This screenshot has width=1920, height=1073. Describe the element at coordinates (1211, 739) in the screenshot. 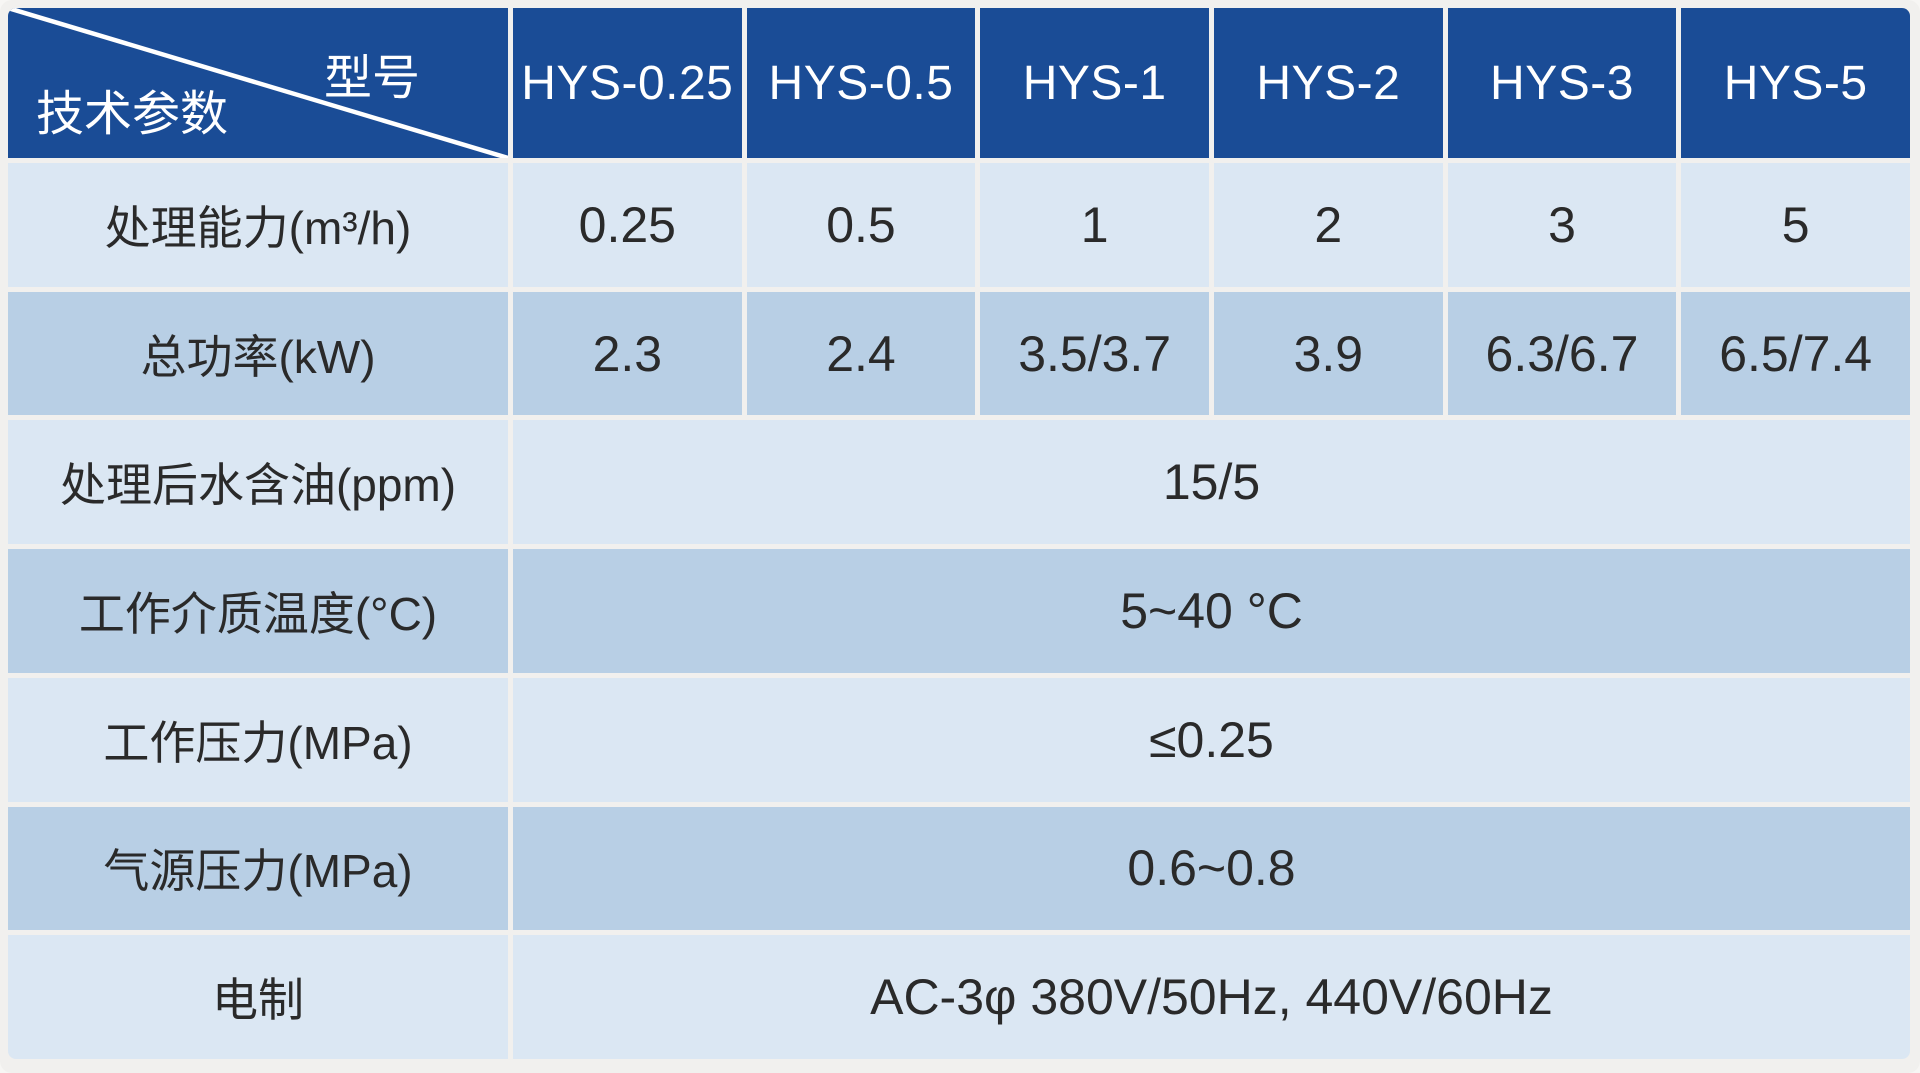

I see `merged-value-cell: ≤0.25` at that location.